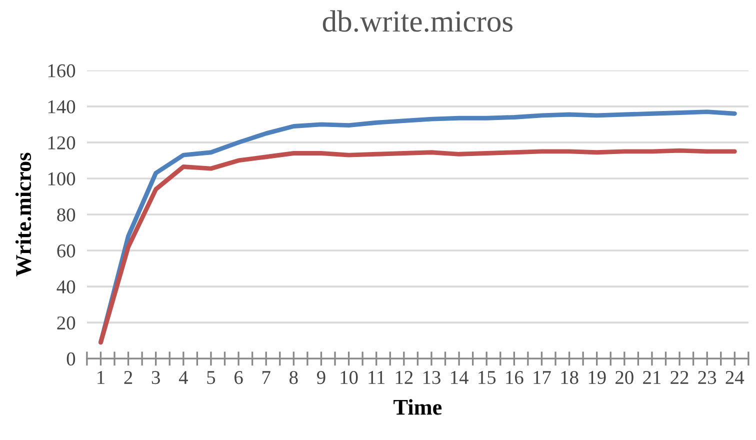 This screenshot has height=440, width=756. I want to click on y-tick-label: 140, so click(62, 107).